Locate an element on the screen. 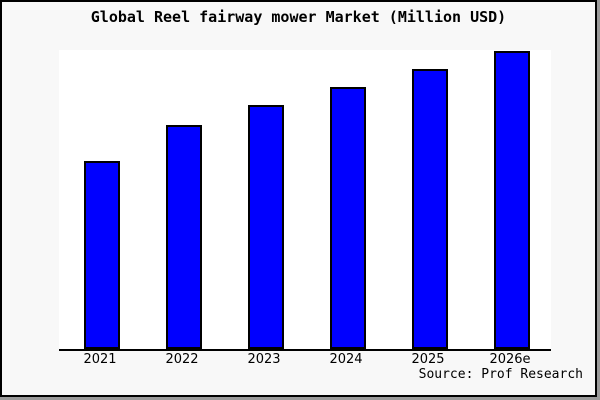 Image resolution: width=600 pixels, height=400 pixels. bar-2025 is located at coordinates (430, 209).